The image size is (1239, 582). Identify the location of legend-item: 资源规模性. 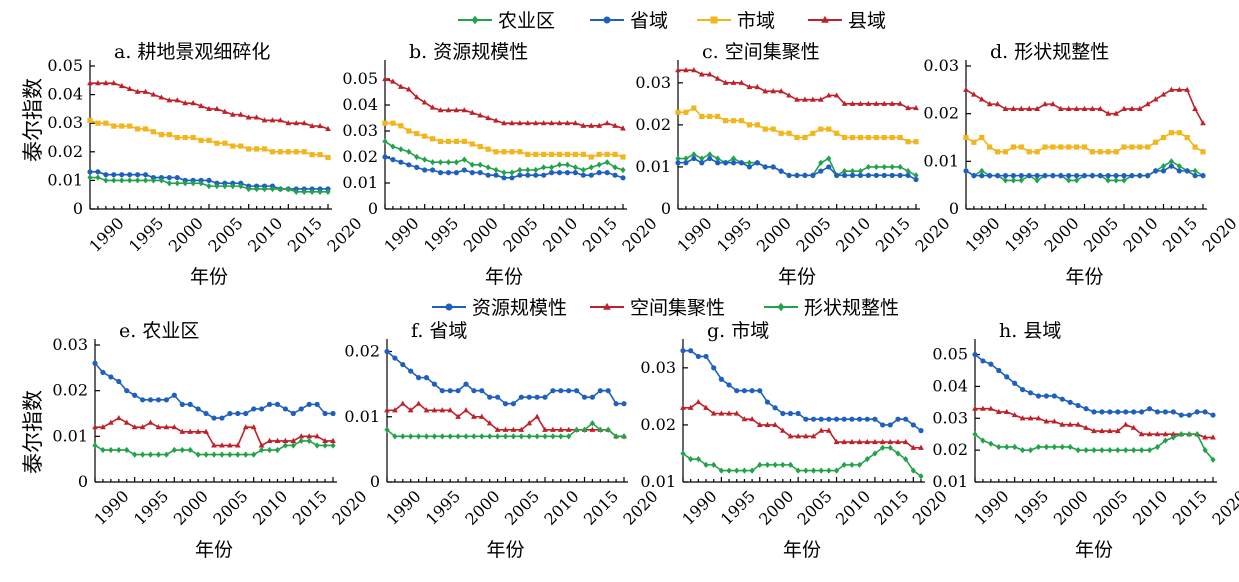
(499, 308).